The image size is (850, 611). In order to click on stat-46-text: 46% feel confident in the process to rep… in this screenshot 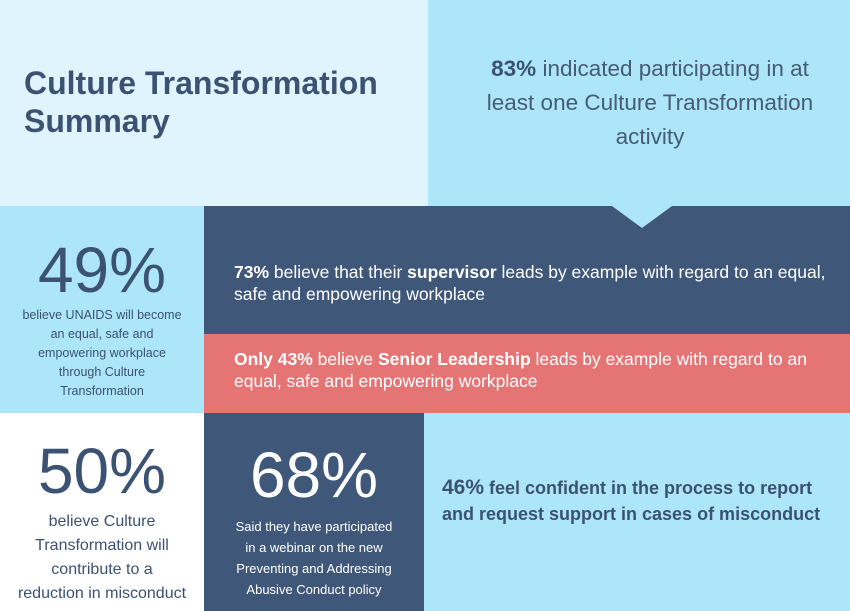, I will do `click(642, 501)`.